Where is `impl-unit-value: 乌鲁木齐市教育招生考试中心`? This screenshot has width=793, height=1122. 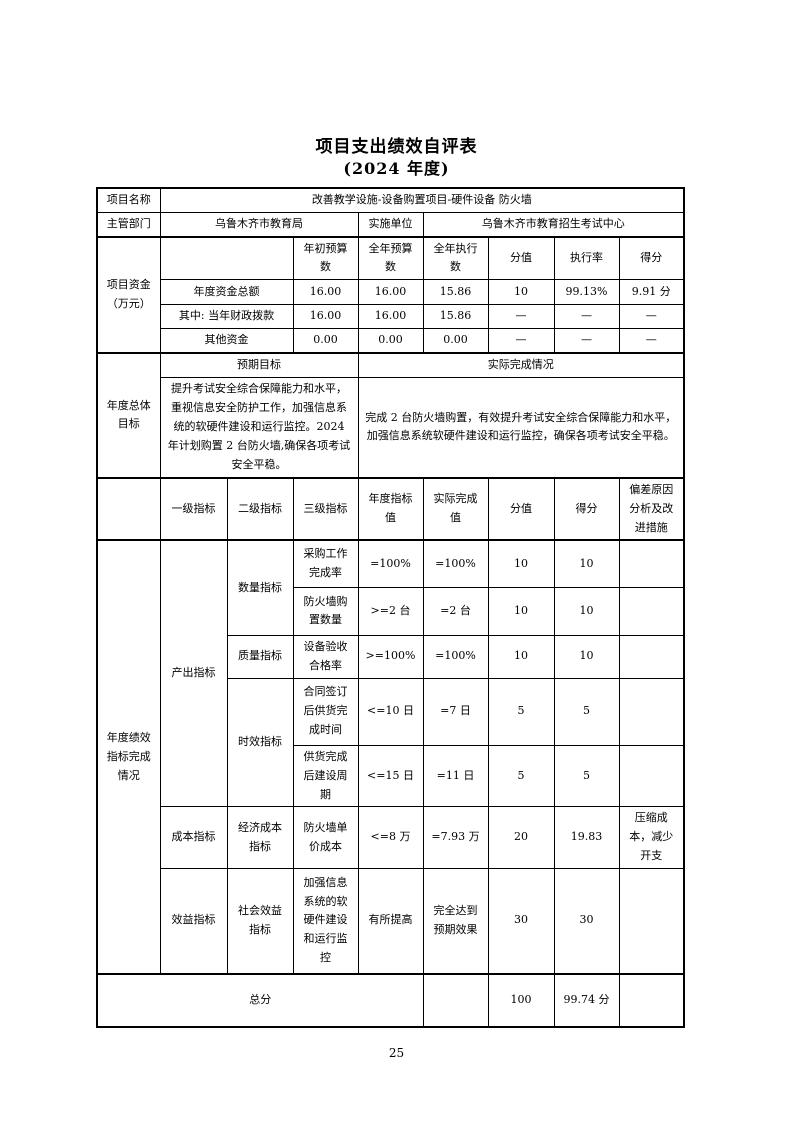 impl-unit-value: 乌鲁木齐市教育招生考试中心 is located at coordinates (553, 224).